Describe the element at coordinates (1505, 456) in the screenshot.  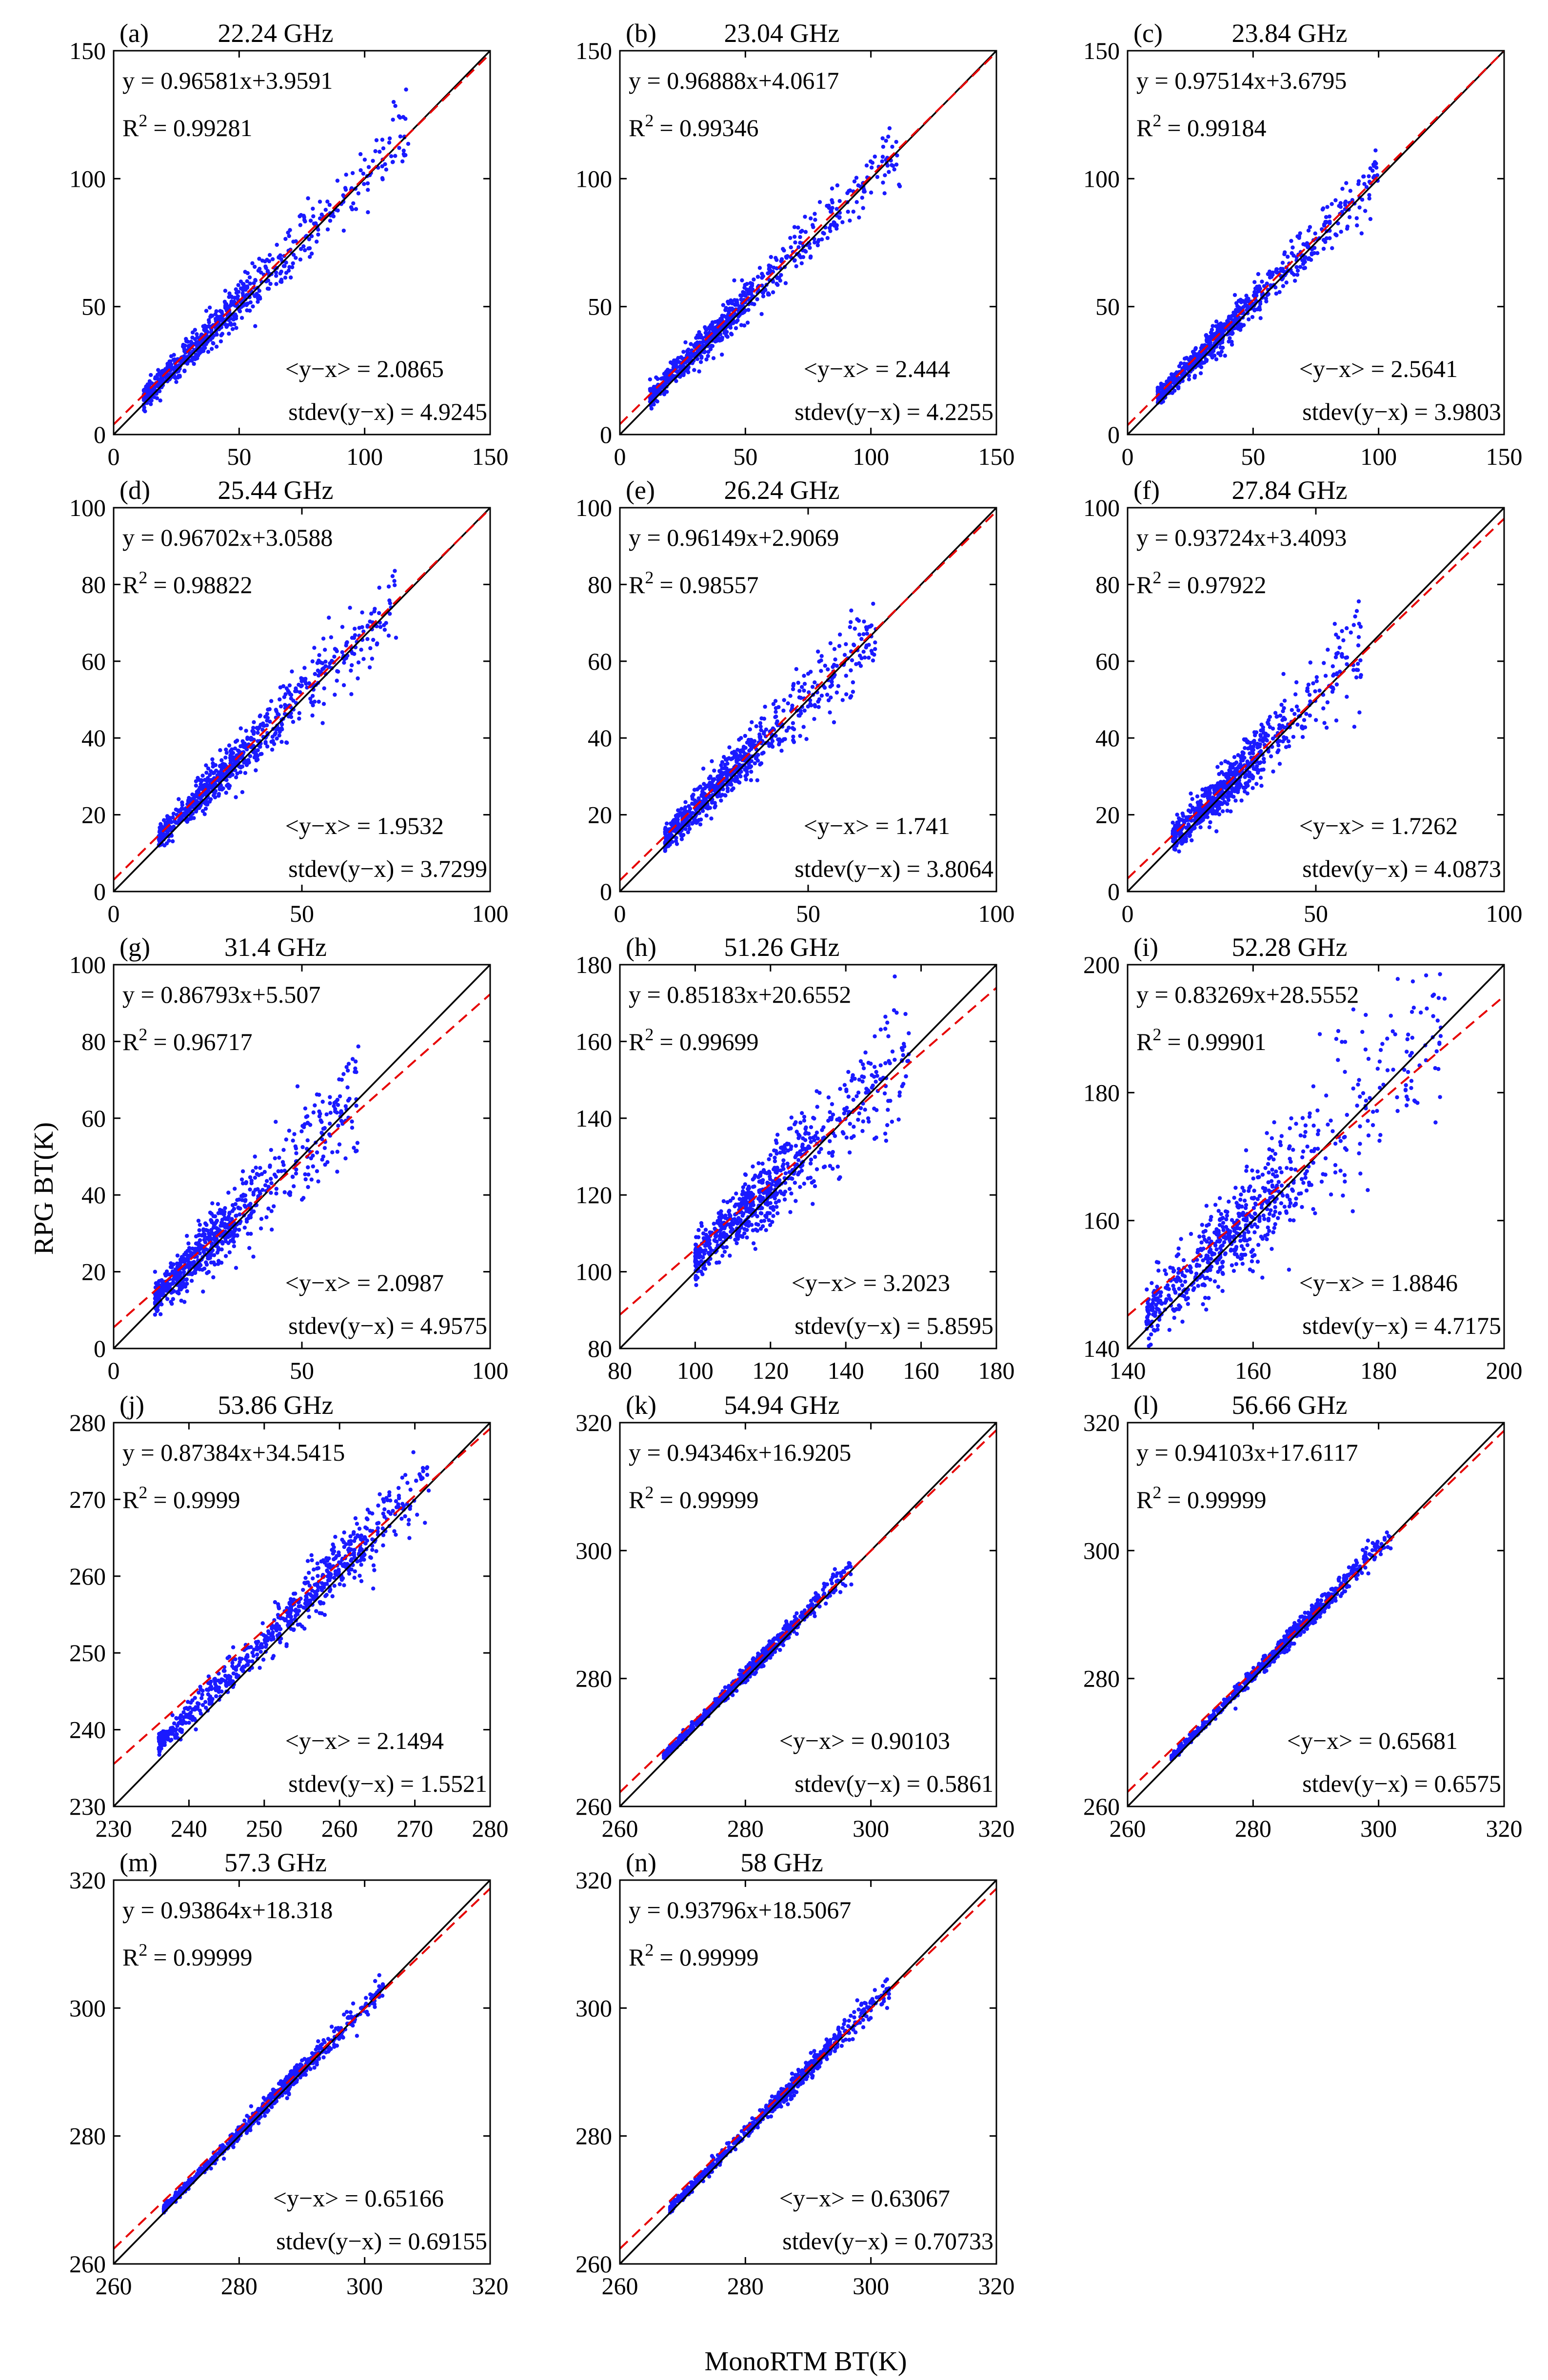
I see `x-tick-label: 150` at that location.